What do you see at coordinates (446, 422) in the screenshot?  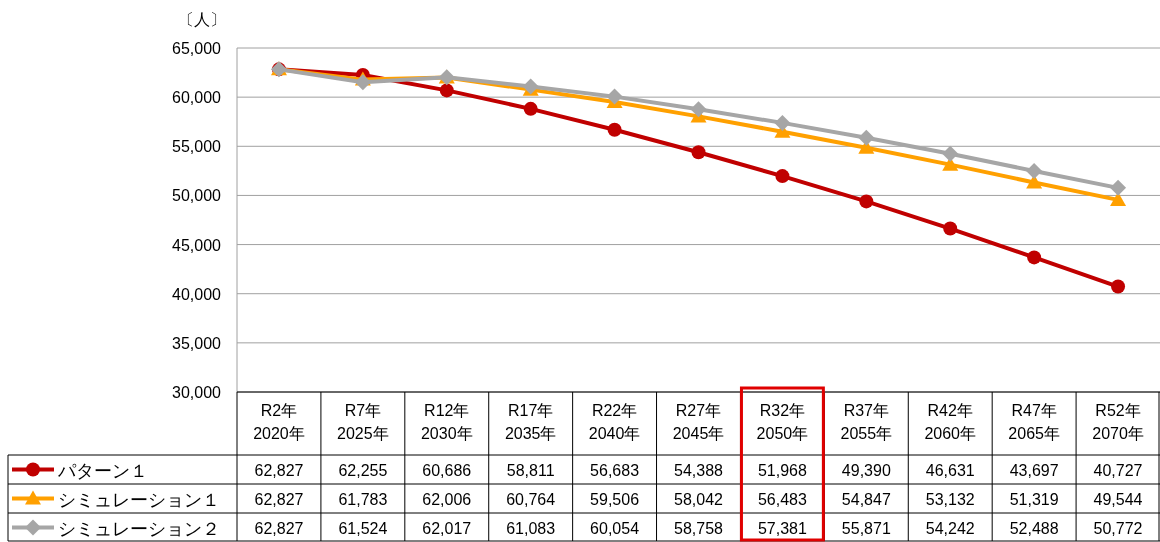 I see `x-tick-label: R12年 2030年` at bounding box center [446, 422].